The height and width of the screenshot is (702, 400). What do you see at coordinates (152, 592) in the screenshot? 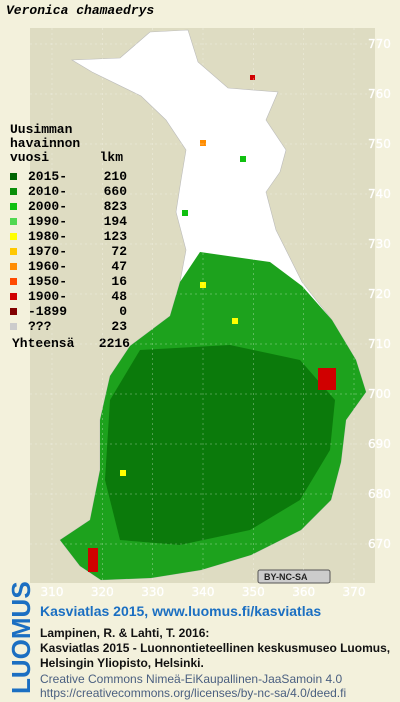
I see `x-tick-label: 330` at bounding box center [152, 592].